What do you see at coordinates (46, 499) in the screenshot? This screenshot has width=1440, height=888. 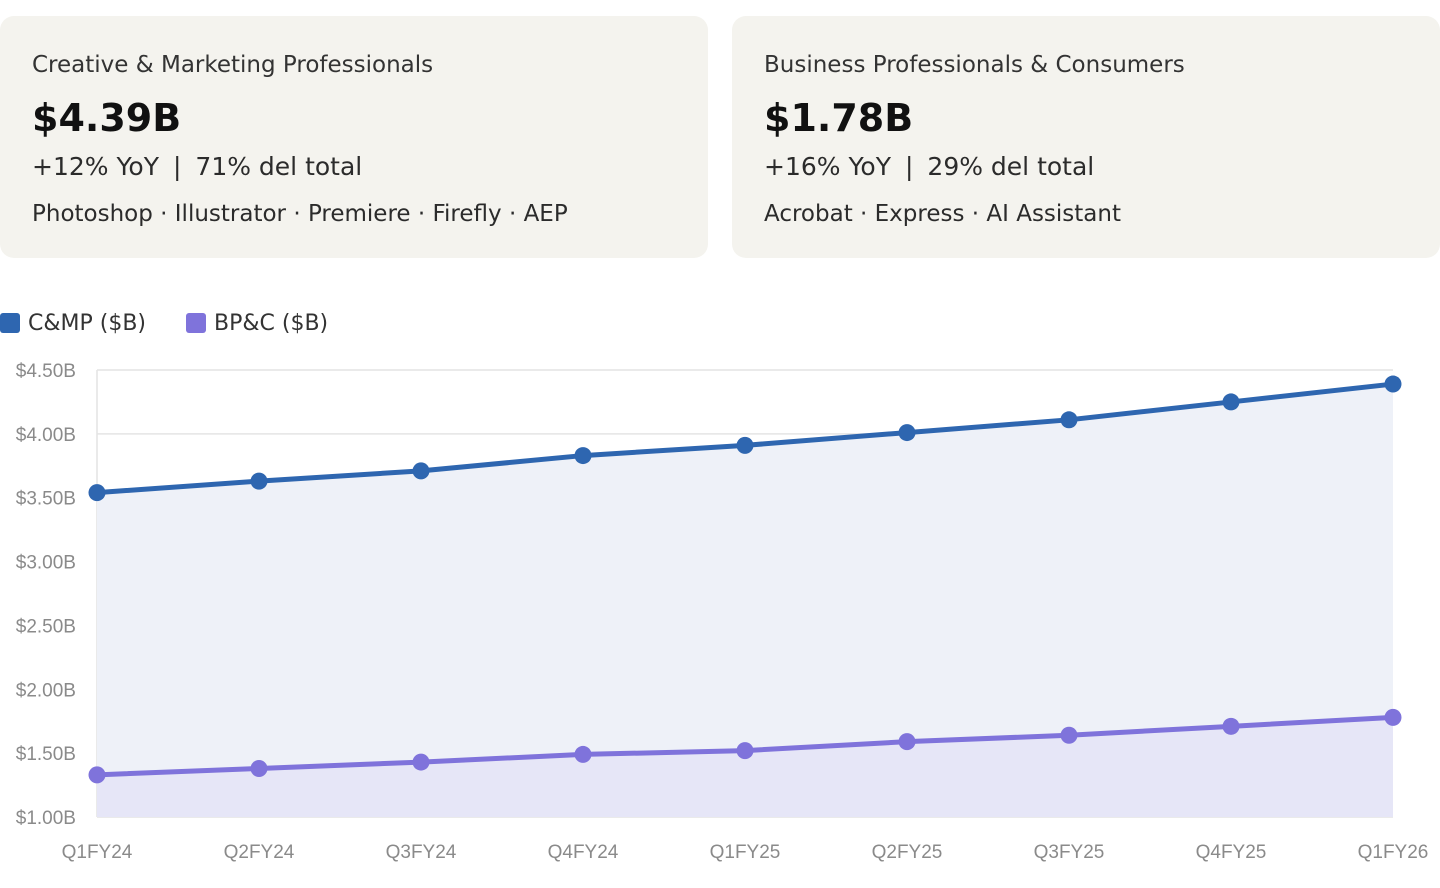 I see `y-tick-label: $3.50B` at bounding box center [46, 499].